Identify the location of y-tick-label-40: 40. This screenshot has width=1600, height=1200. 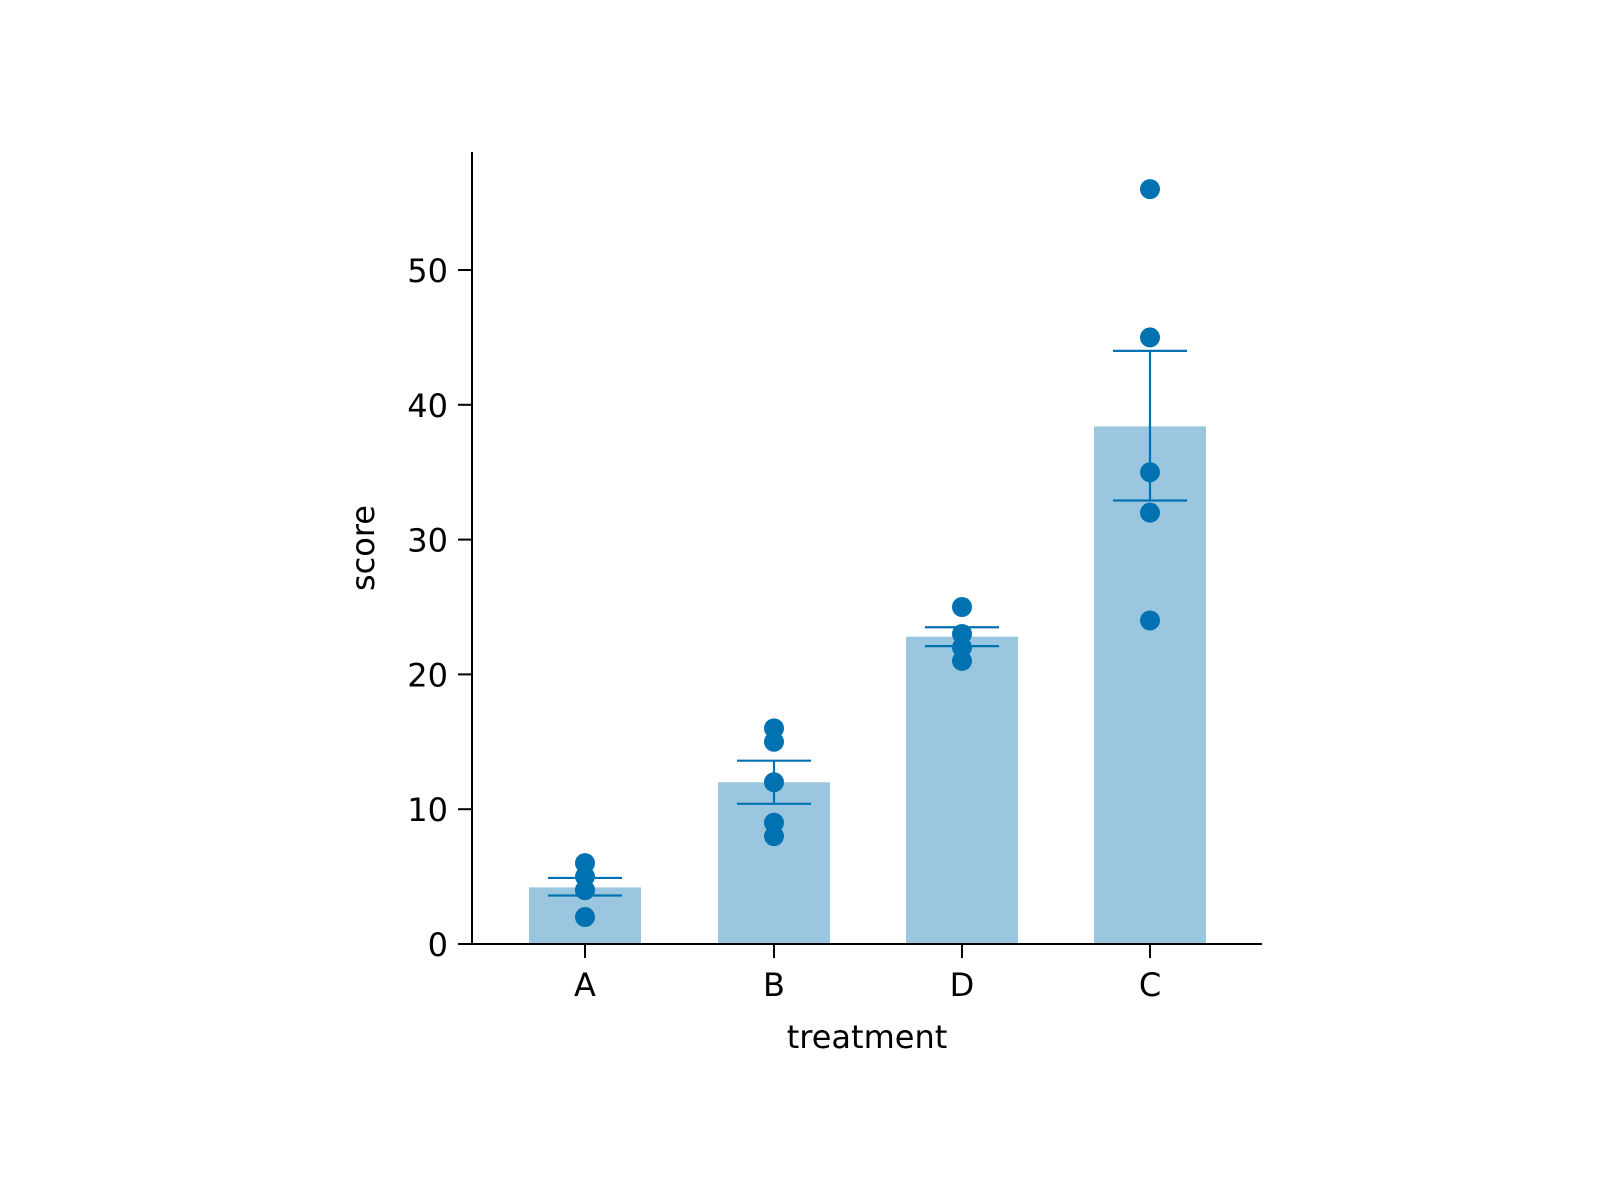
(427, 406).